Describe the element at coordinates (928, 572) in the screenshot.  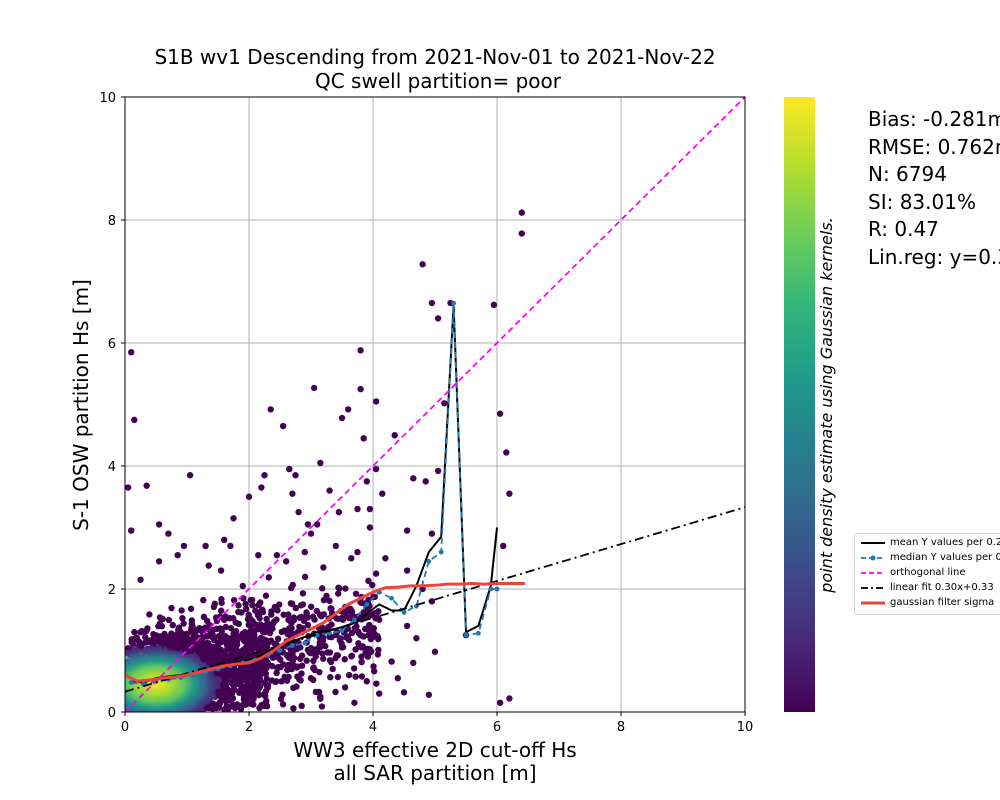
I see `legend-label-orthogonal: orthogonal line` at that location.